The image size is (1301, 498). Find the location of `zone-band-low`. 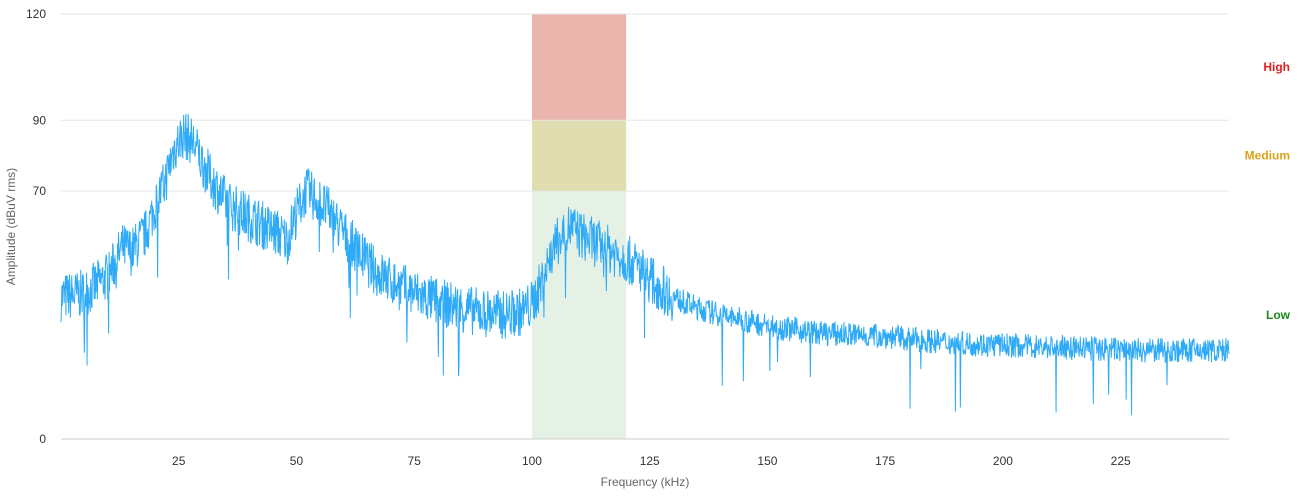

zone-band-low is located at coordinates (579, 315).